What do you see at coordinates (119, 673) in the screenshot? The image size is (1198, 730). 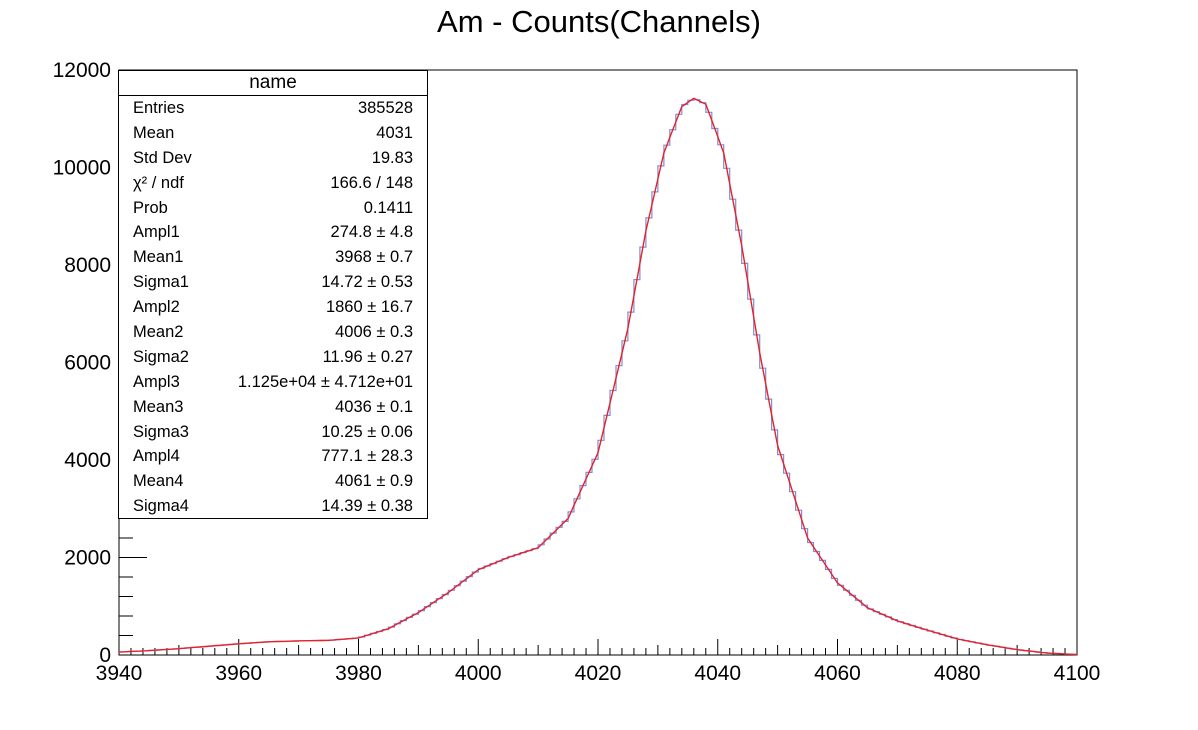 I see `x-tick-label: 3940` at bounding box center [119, 673].